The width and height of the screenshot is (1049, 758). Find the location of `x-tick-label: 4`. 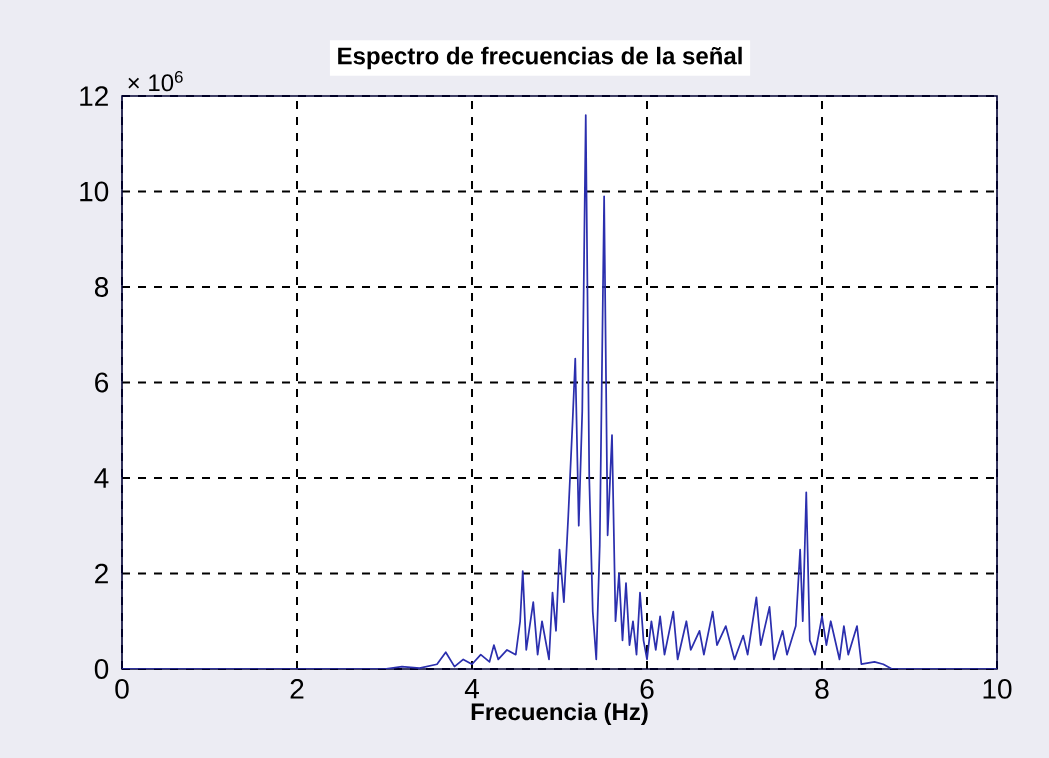

x-tick-label: 4 is located at coordinates (471, 689).